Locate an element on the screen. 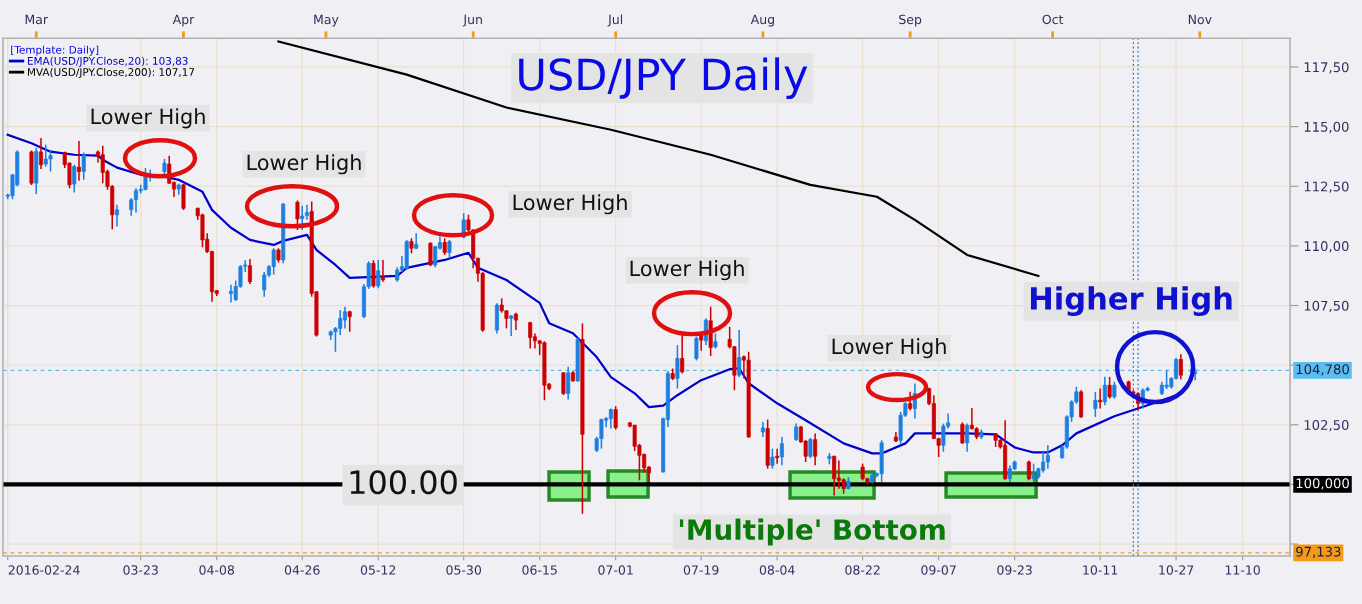 The width and height of the screenshot is (1362, 604). ref-line-label: 104,780 is located at coordinates (1322, 370).